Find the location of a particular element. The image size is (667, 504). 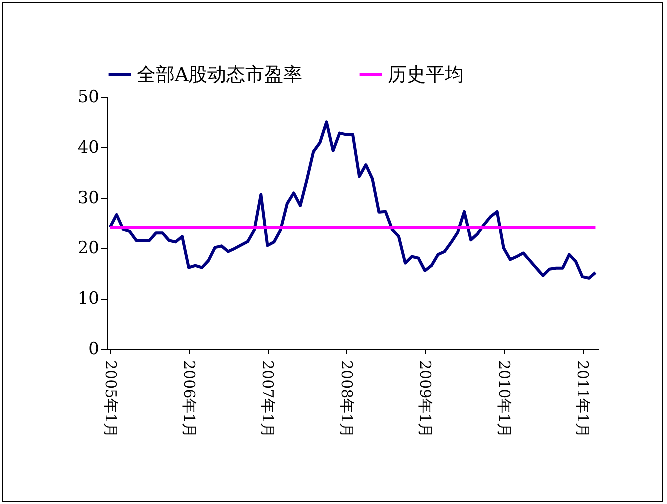

y-tick-label: 20 is located at coordinates (89, 248).